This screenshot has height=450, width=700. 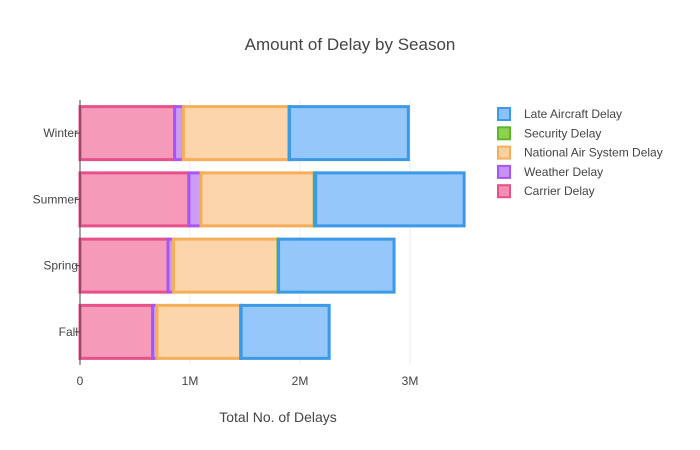 I want to click on x-tick-label: 1M, so click(x=190, y=381).